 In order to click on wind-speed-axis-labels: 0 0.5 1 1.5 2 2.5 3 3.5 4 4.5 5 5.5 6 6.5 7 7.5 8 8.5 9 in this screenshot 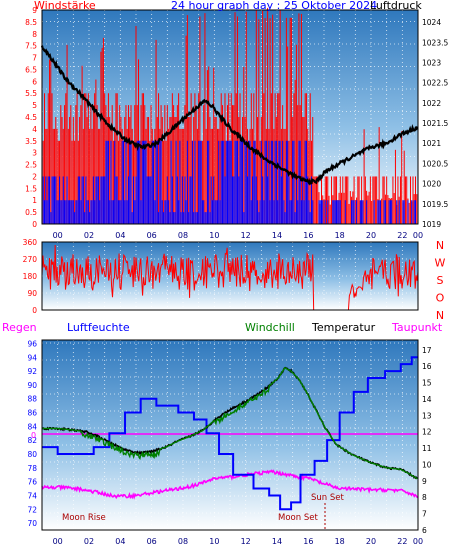, I will do `click(31, 117)`.